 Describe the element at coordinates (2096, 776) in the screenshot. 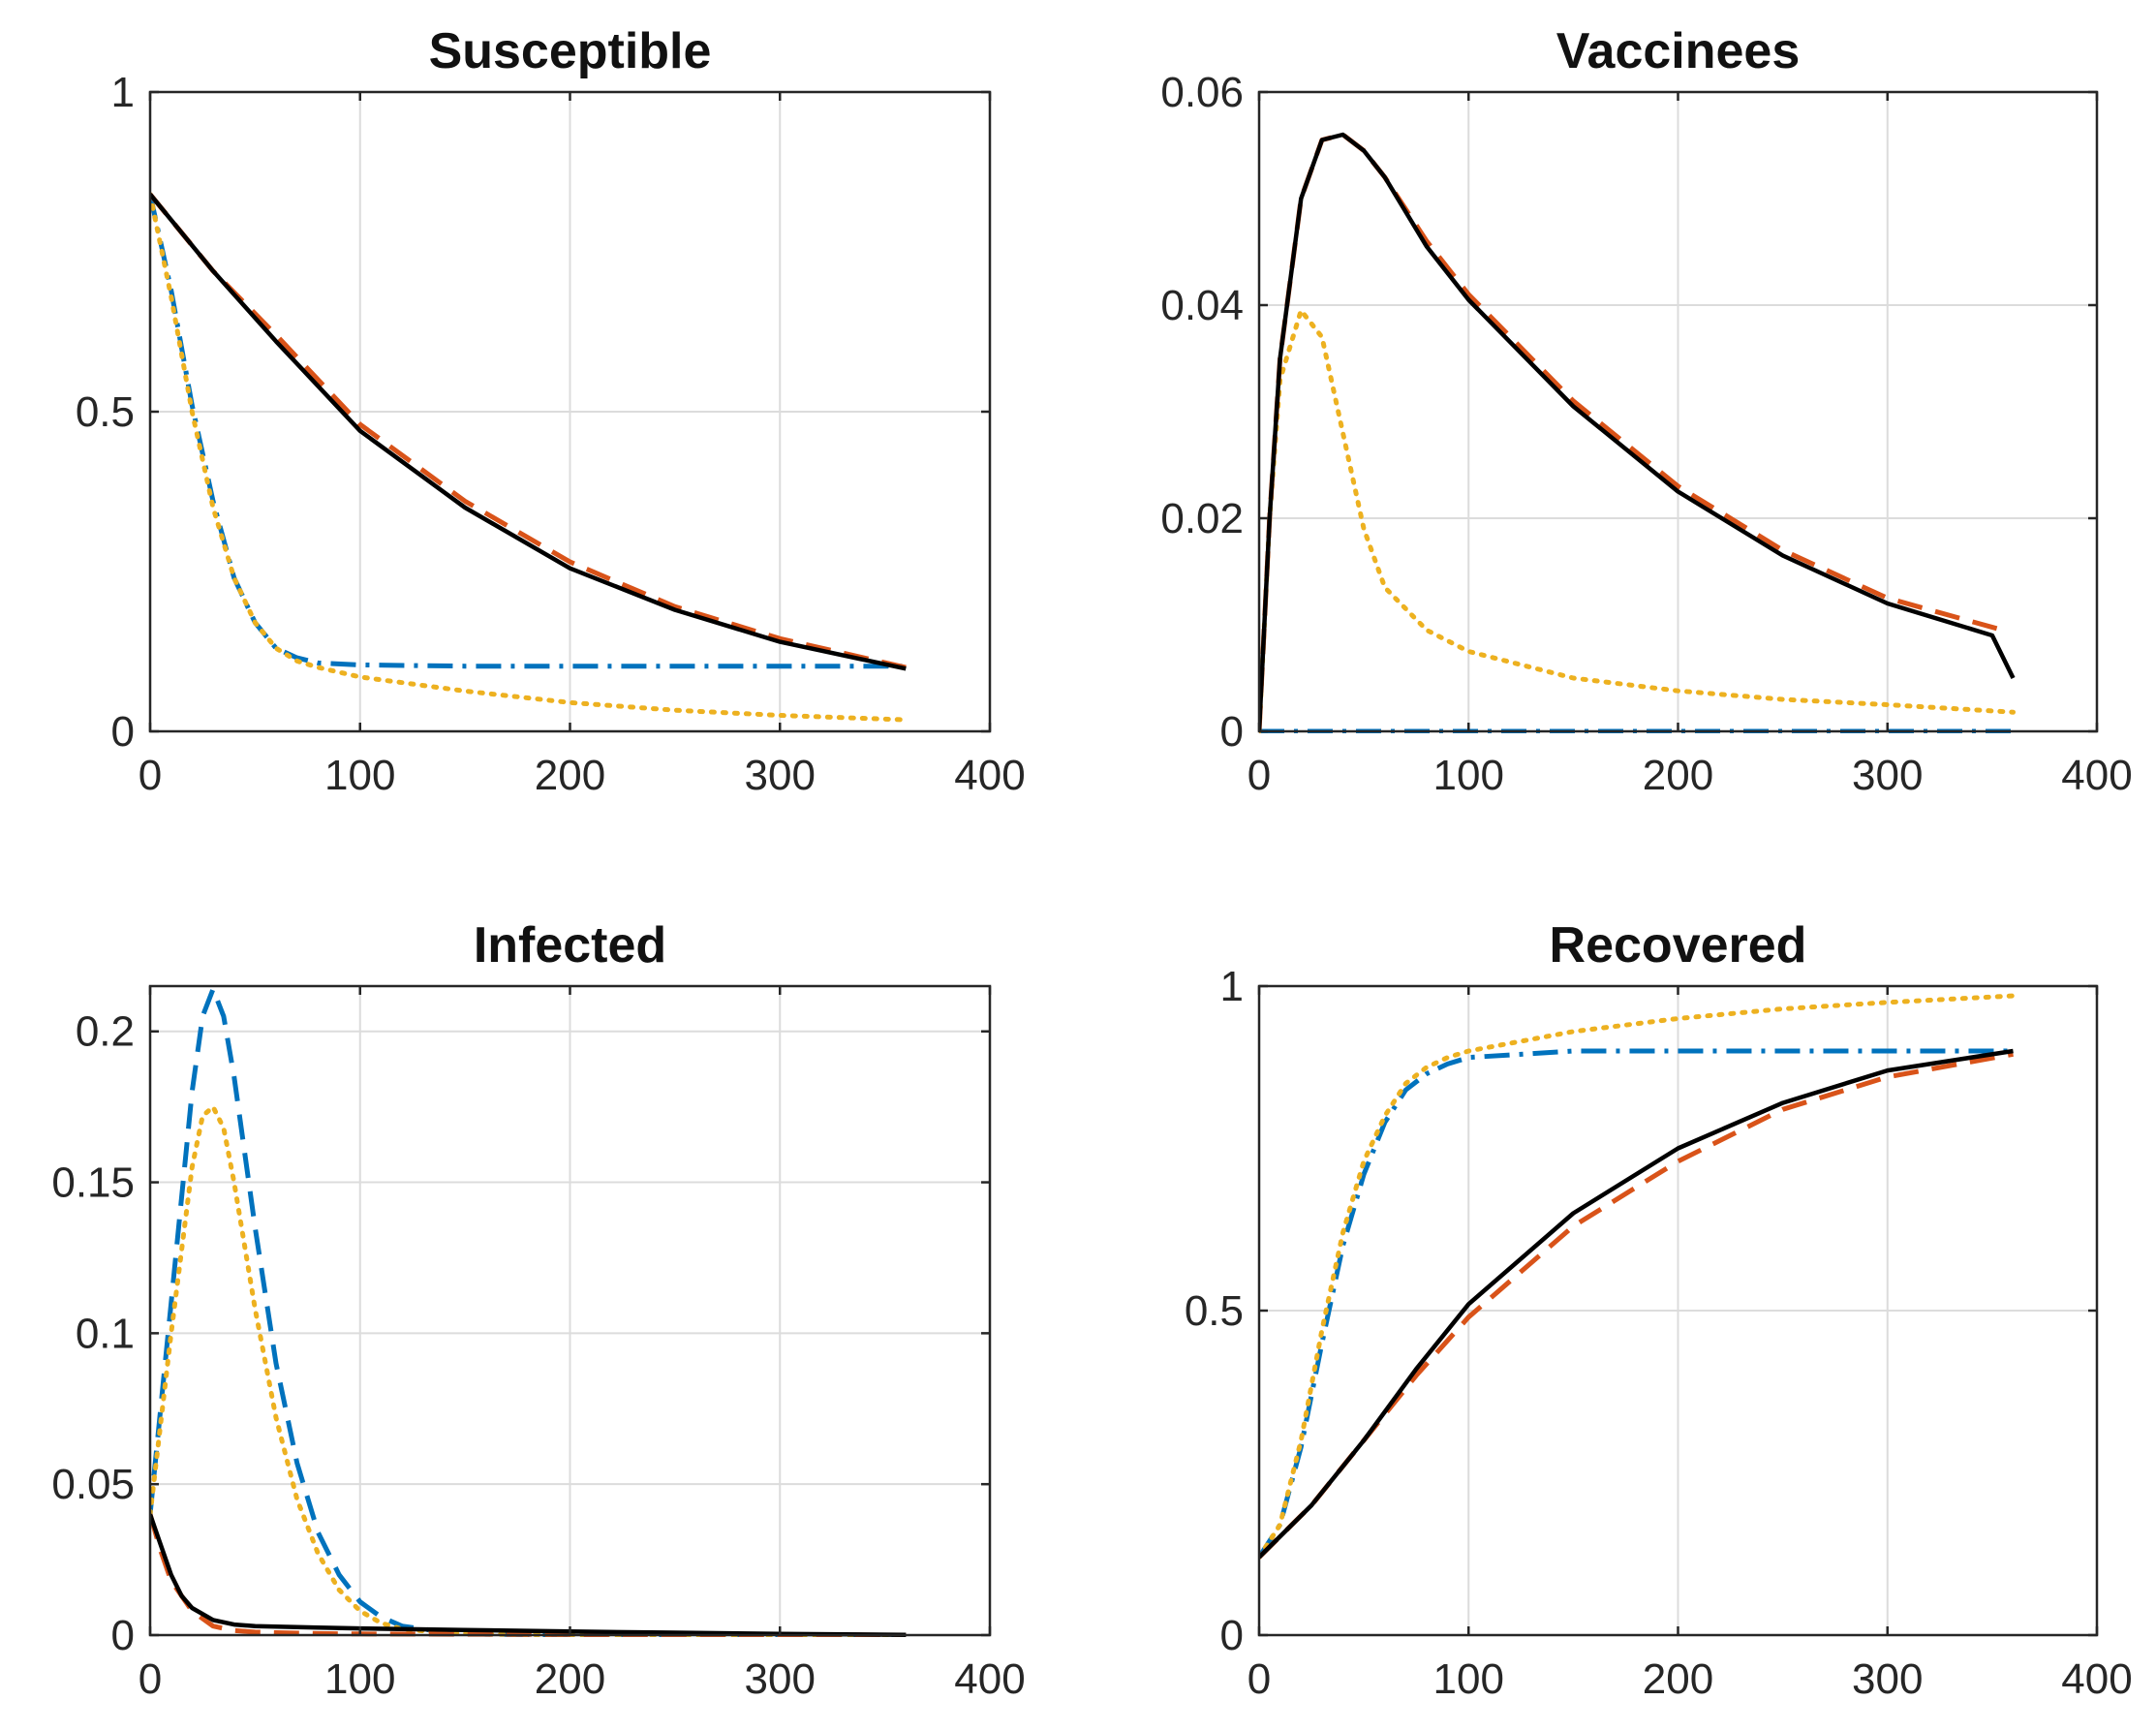

I see `chart-2-xtick-label-4: 400` at that location.